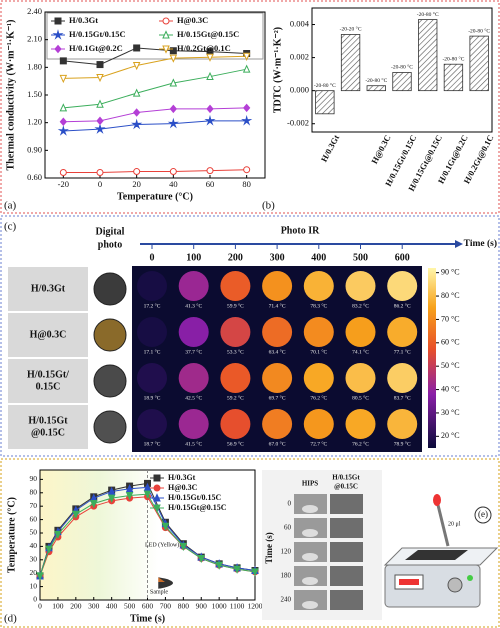  Describe the element at coordinates (184, 606) in the screenshot. I see `x-tick-label: 800` at that location.